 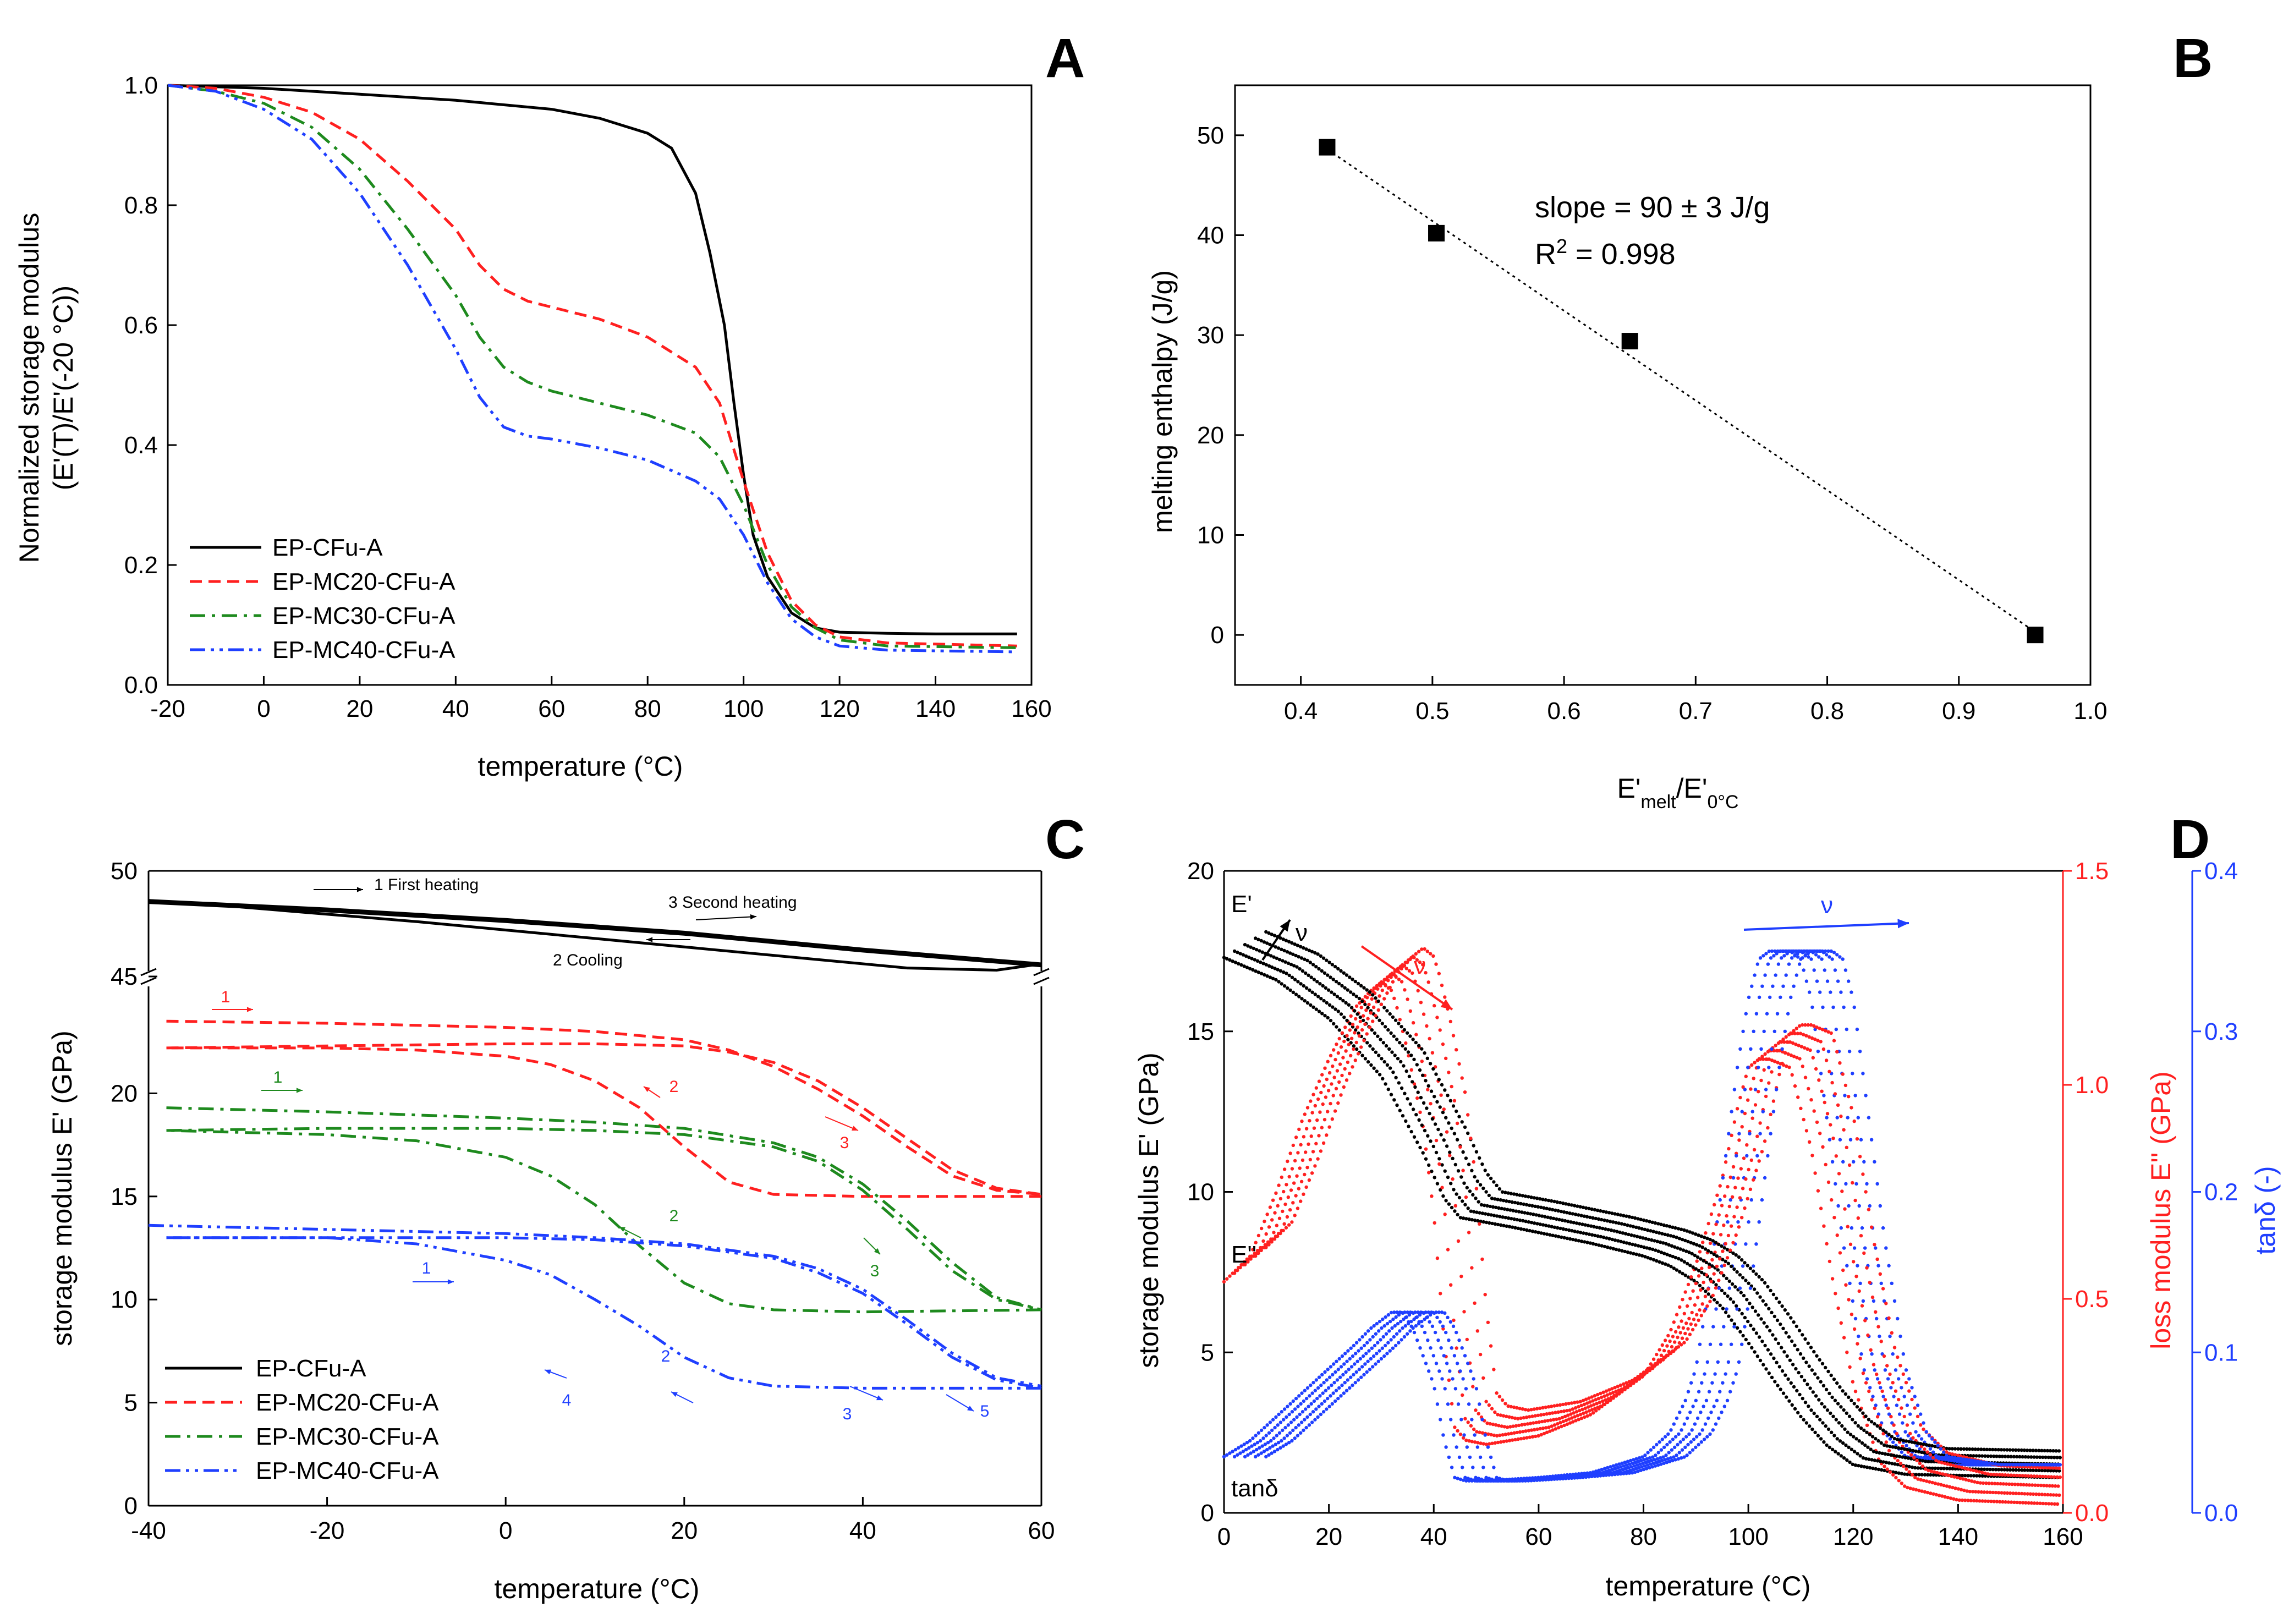 I want to click on panel-a-letter: A, so click(x=1065, y=58).